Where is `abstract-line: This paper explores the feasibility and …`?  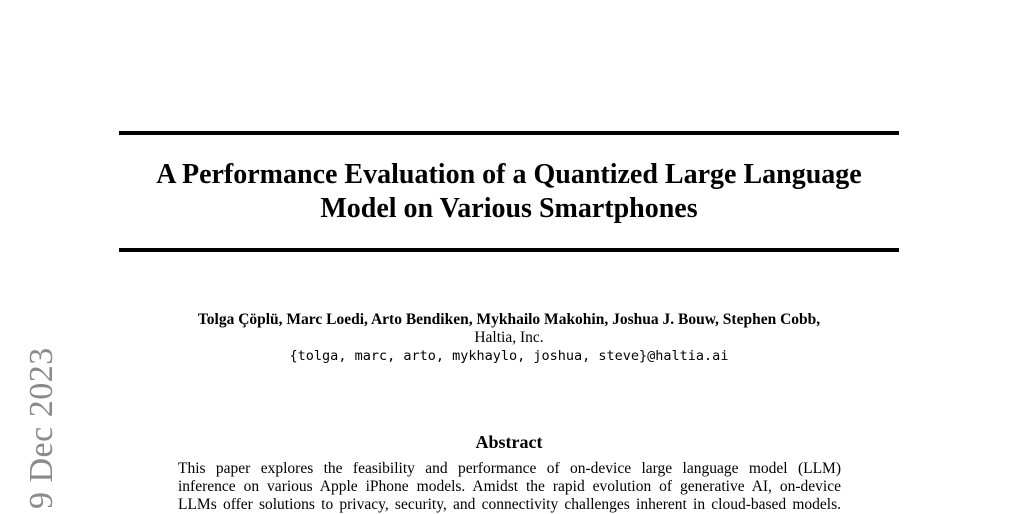
abstract-line: This paper explores the feasibility and … is located at coordinates (509, 468).